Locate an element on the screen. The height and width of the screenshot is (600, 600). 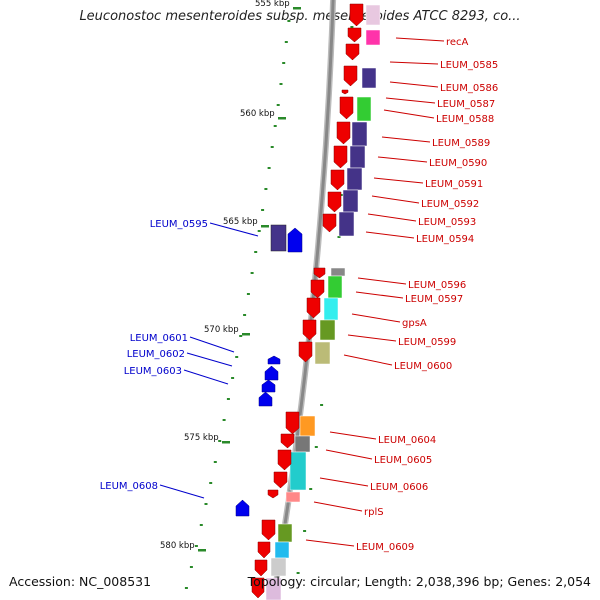
ruler-label: 570 kbp is located at coordinates (221, 330).